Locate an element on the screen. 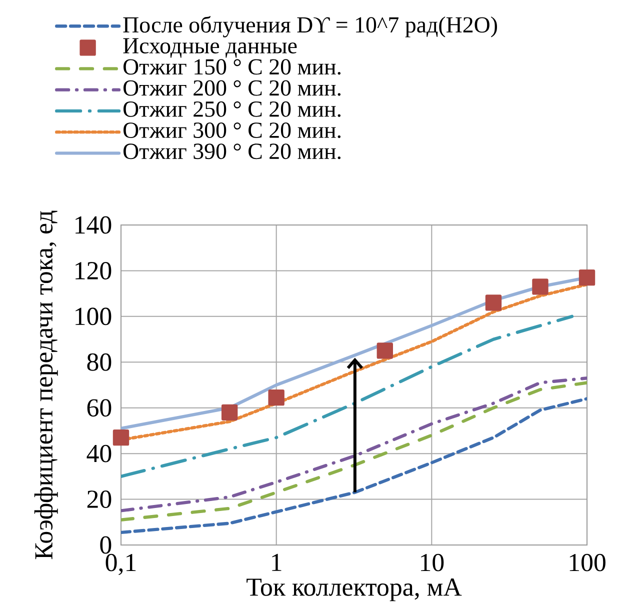 The height and width of the screenshot is (615, 623). y-tick-label: 100 is located at coordinates (94, 317).